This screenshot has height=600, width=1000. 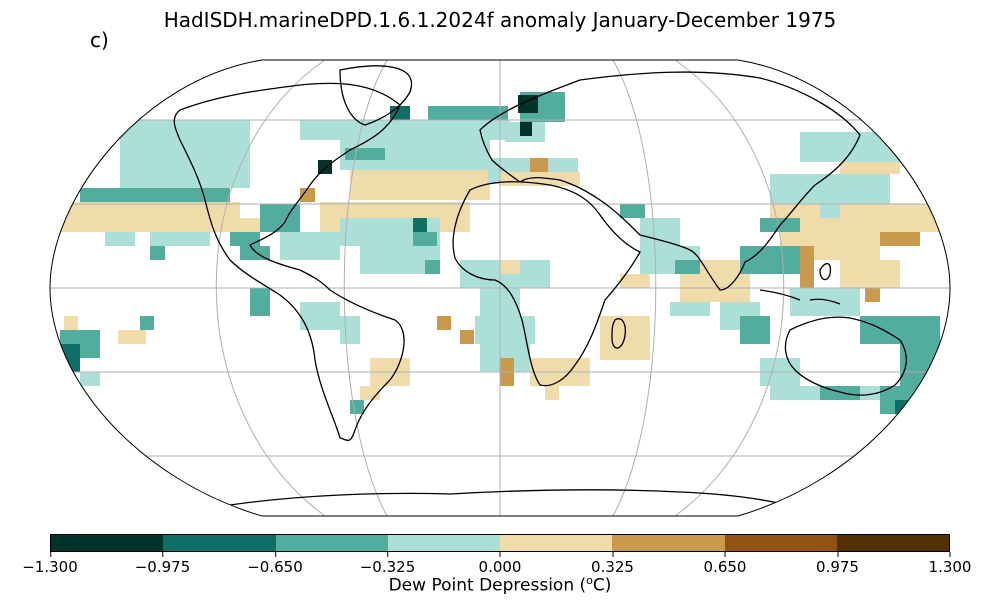 I want to click on colorbar-tick: −1.300, so click(x=50, y=564).